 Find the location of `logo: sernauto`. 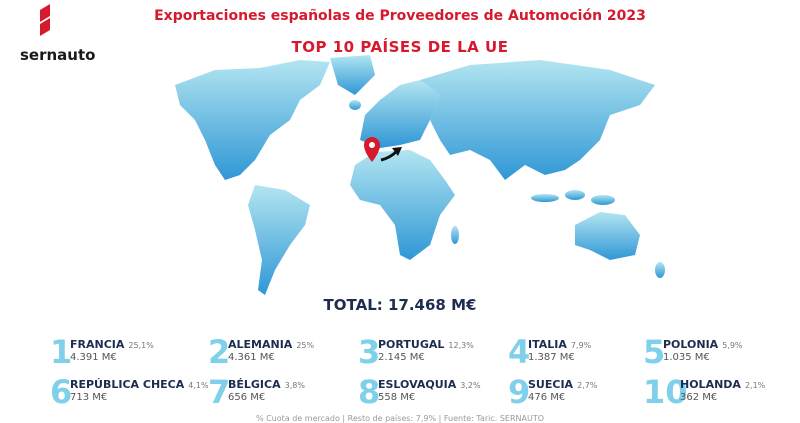

logo: sernauto is located at coordinates (58, 55).